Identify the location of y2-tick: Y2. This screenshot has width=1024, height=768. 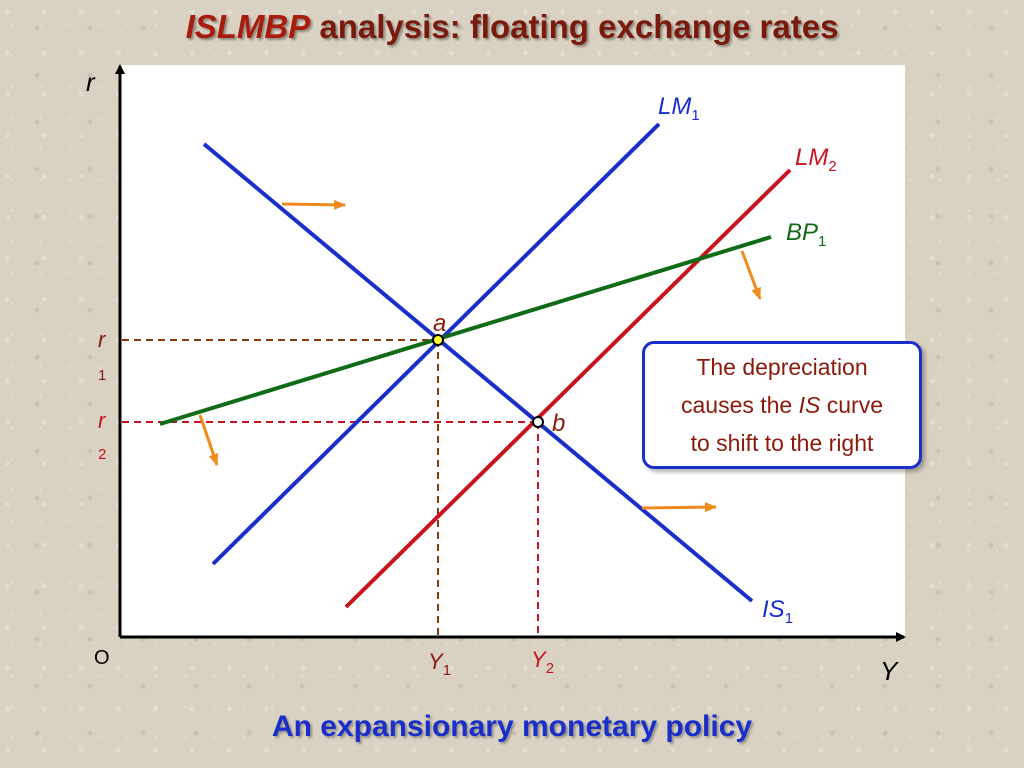
(542, 662).